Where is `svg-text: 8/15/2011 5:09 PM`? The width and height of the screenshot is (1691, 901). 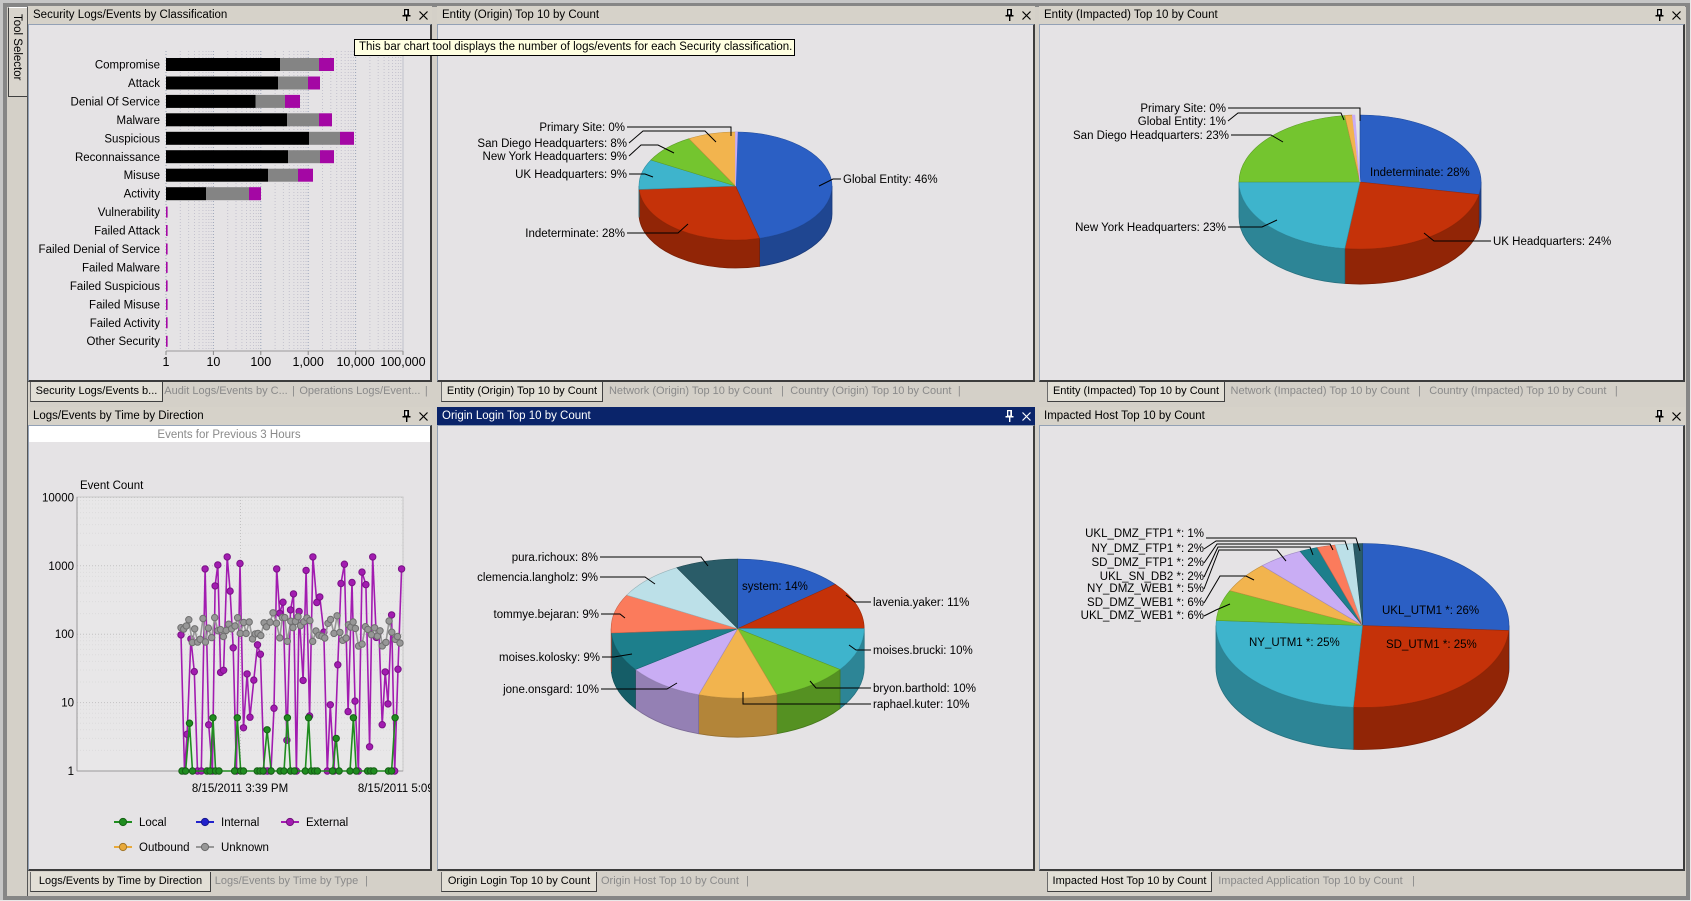 svg-text: 8/15/2011 5:09 PM is located at coordinates (394, 789).